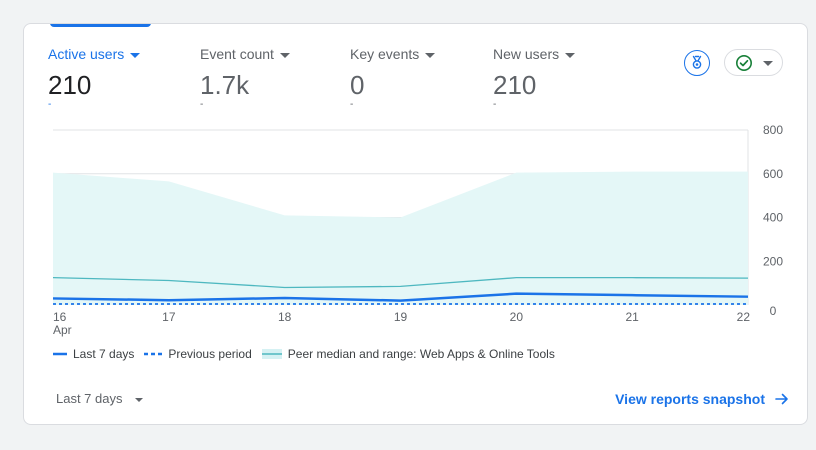 This screenshot has width=816, height=450. I want to click on metric-label: Active users, so click(86, 54).